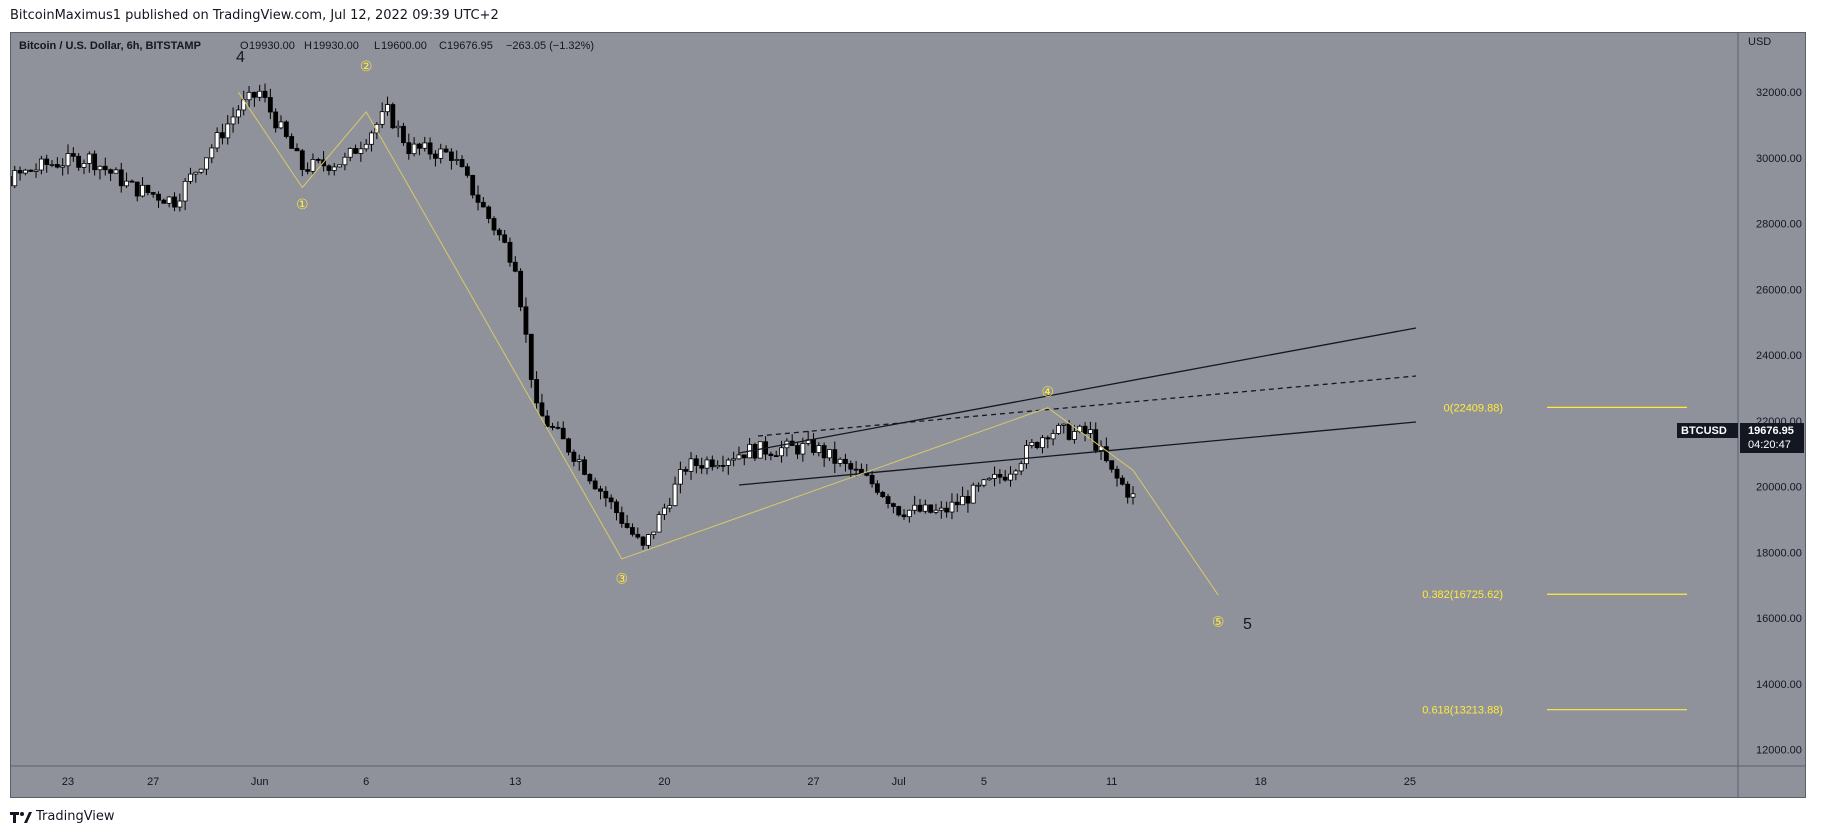 This screenshot has height=836, width=1824. Describe the element at coordinates (377, 46) in the screenshot. I see `legend-low-label: L` at that location.